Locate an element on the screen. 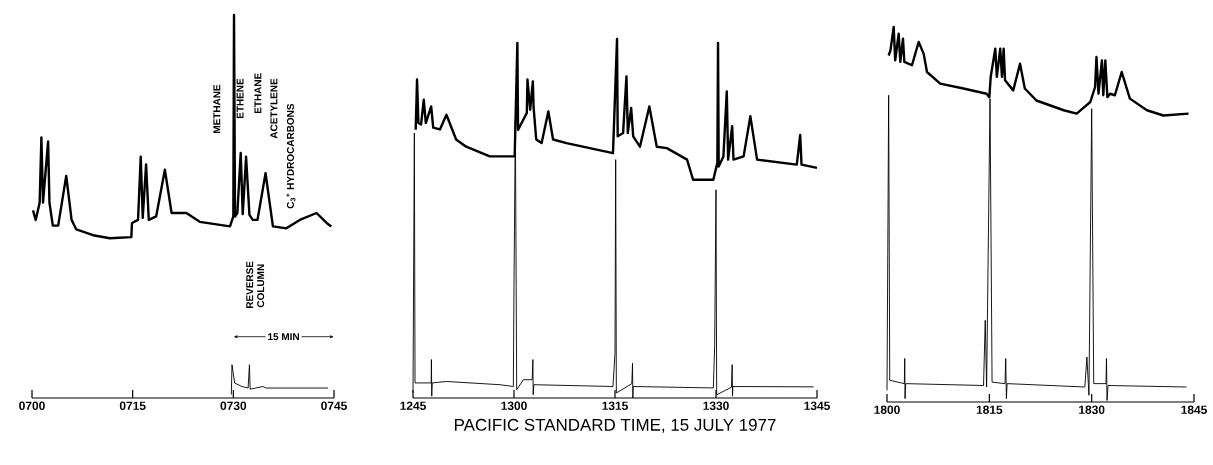  x-tick-label: 1830 is located at coordinates (1092, 410).